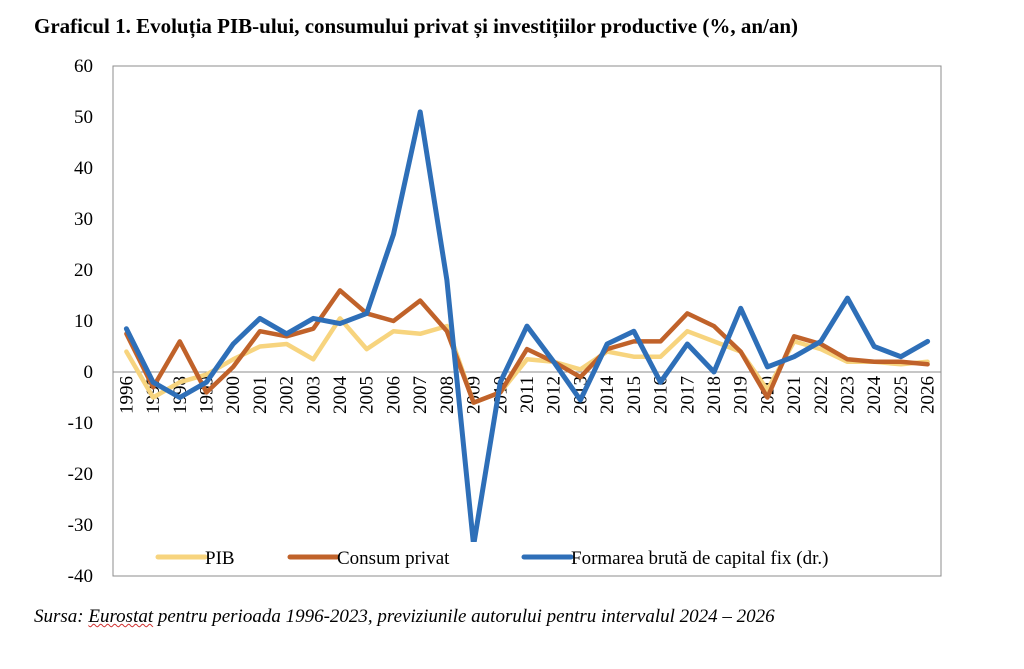  What do you see at coordinates (80, 423) in the screenshot?
I see `y-tick-label: -10` at bounding box center [80, 423].